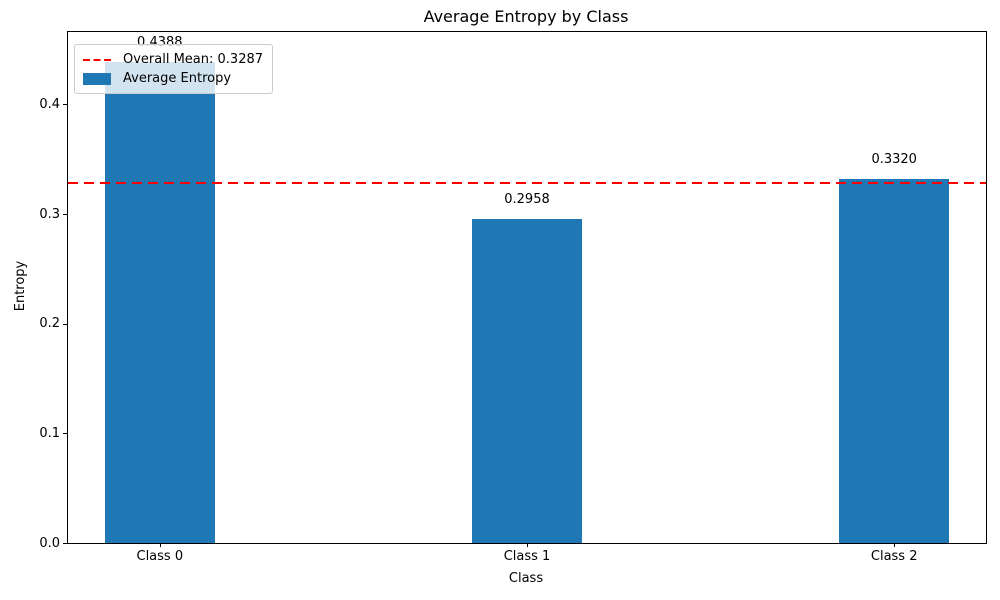  Describe the element at coordinates (160, 556) in the screenshot. I see `x-tick-label: Class 0` at that location.